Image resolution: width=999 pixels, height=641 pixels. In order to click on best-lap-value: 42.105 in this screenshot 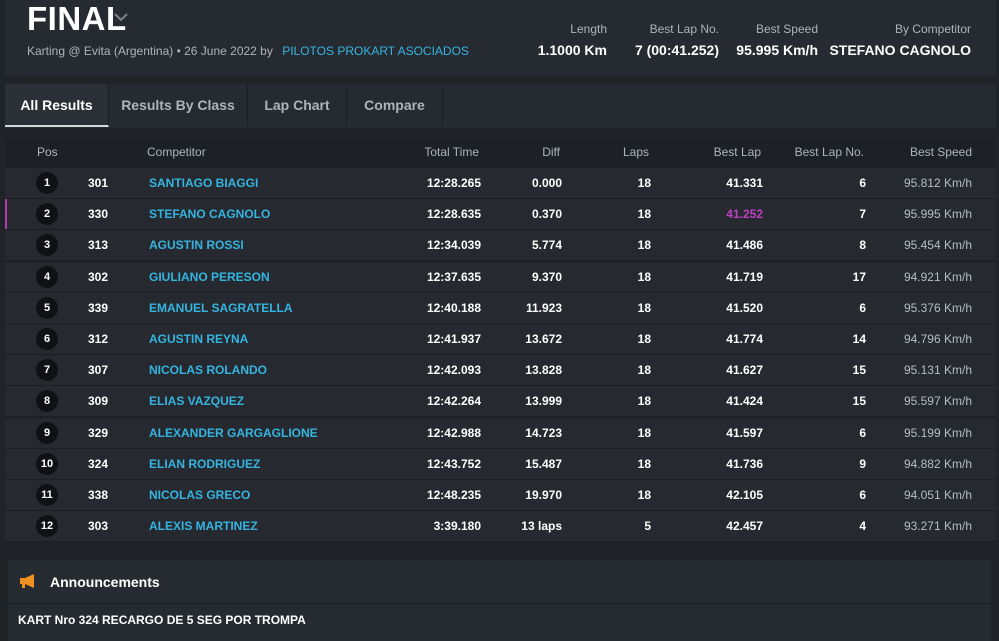, I will do `click(744, 495)`.